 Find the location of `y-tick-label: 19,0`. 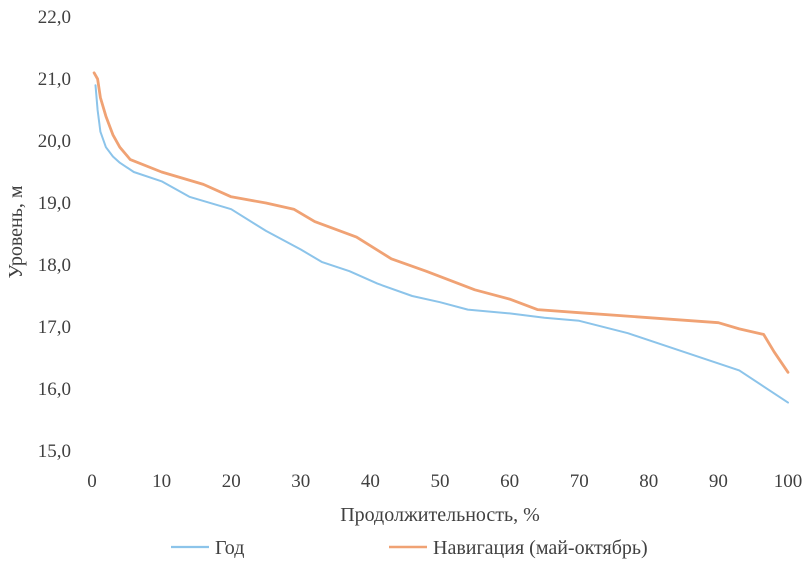

y-tick-label: 19,0 is located at coordinates (54, 203).